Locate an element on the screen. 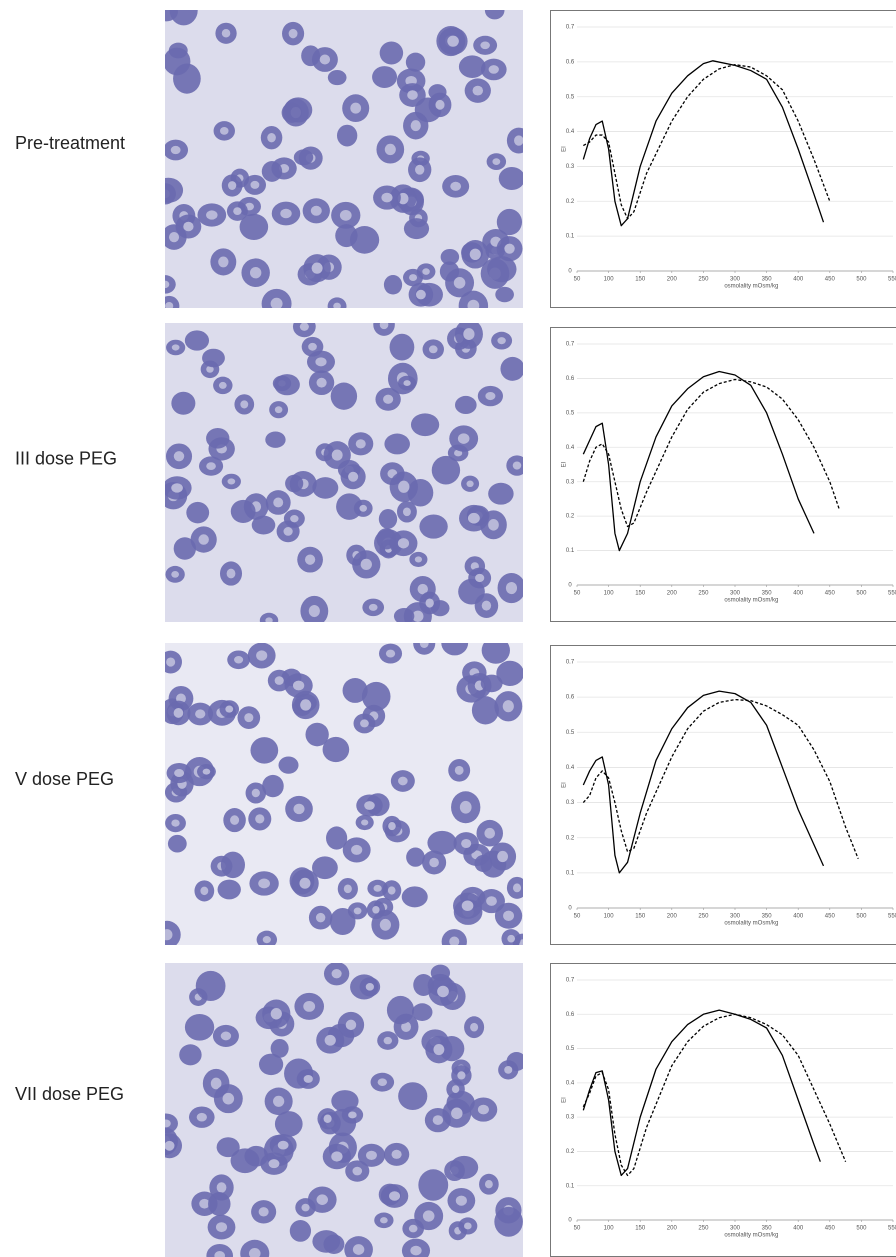  y-tick-label: 0.2 is located at coordinates (570, 202).